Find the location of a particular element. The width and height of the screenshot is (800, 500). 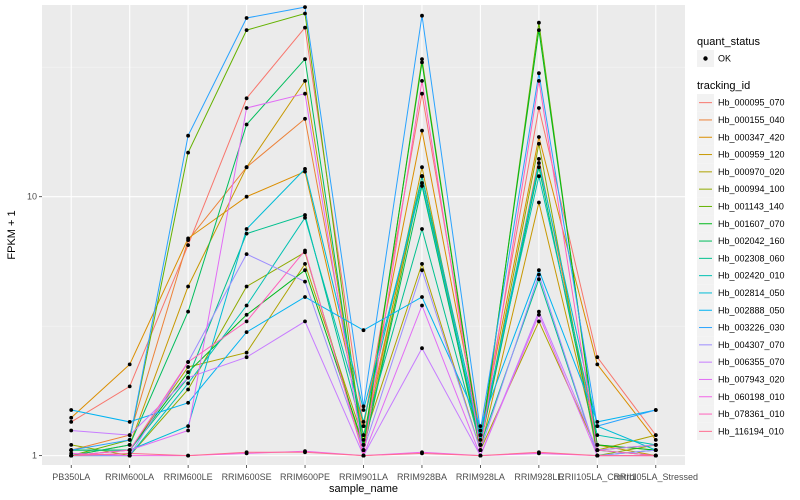

quant-legend-title: quant_status is located at coordinates (728, 42).